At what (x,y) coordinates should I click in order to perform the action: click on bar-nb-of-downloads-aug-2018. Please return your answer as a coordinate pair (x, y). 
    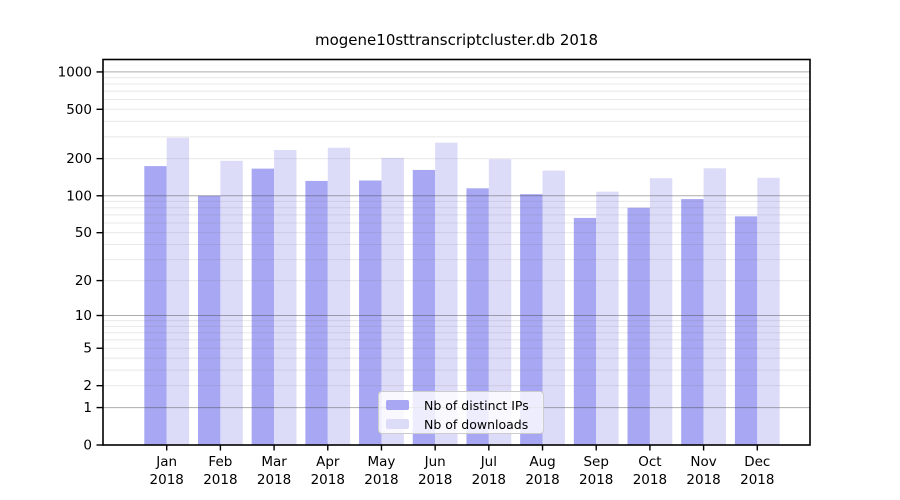
    Looking at the image, I should click on (553, 307).